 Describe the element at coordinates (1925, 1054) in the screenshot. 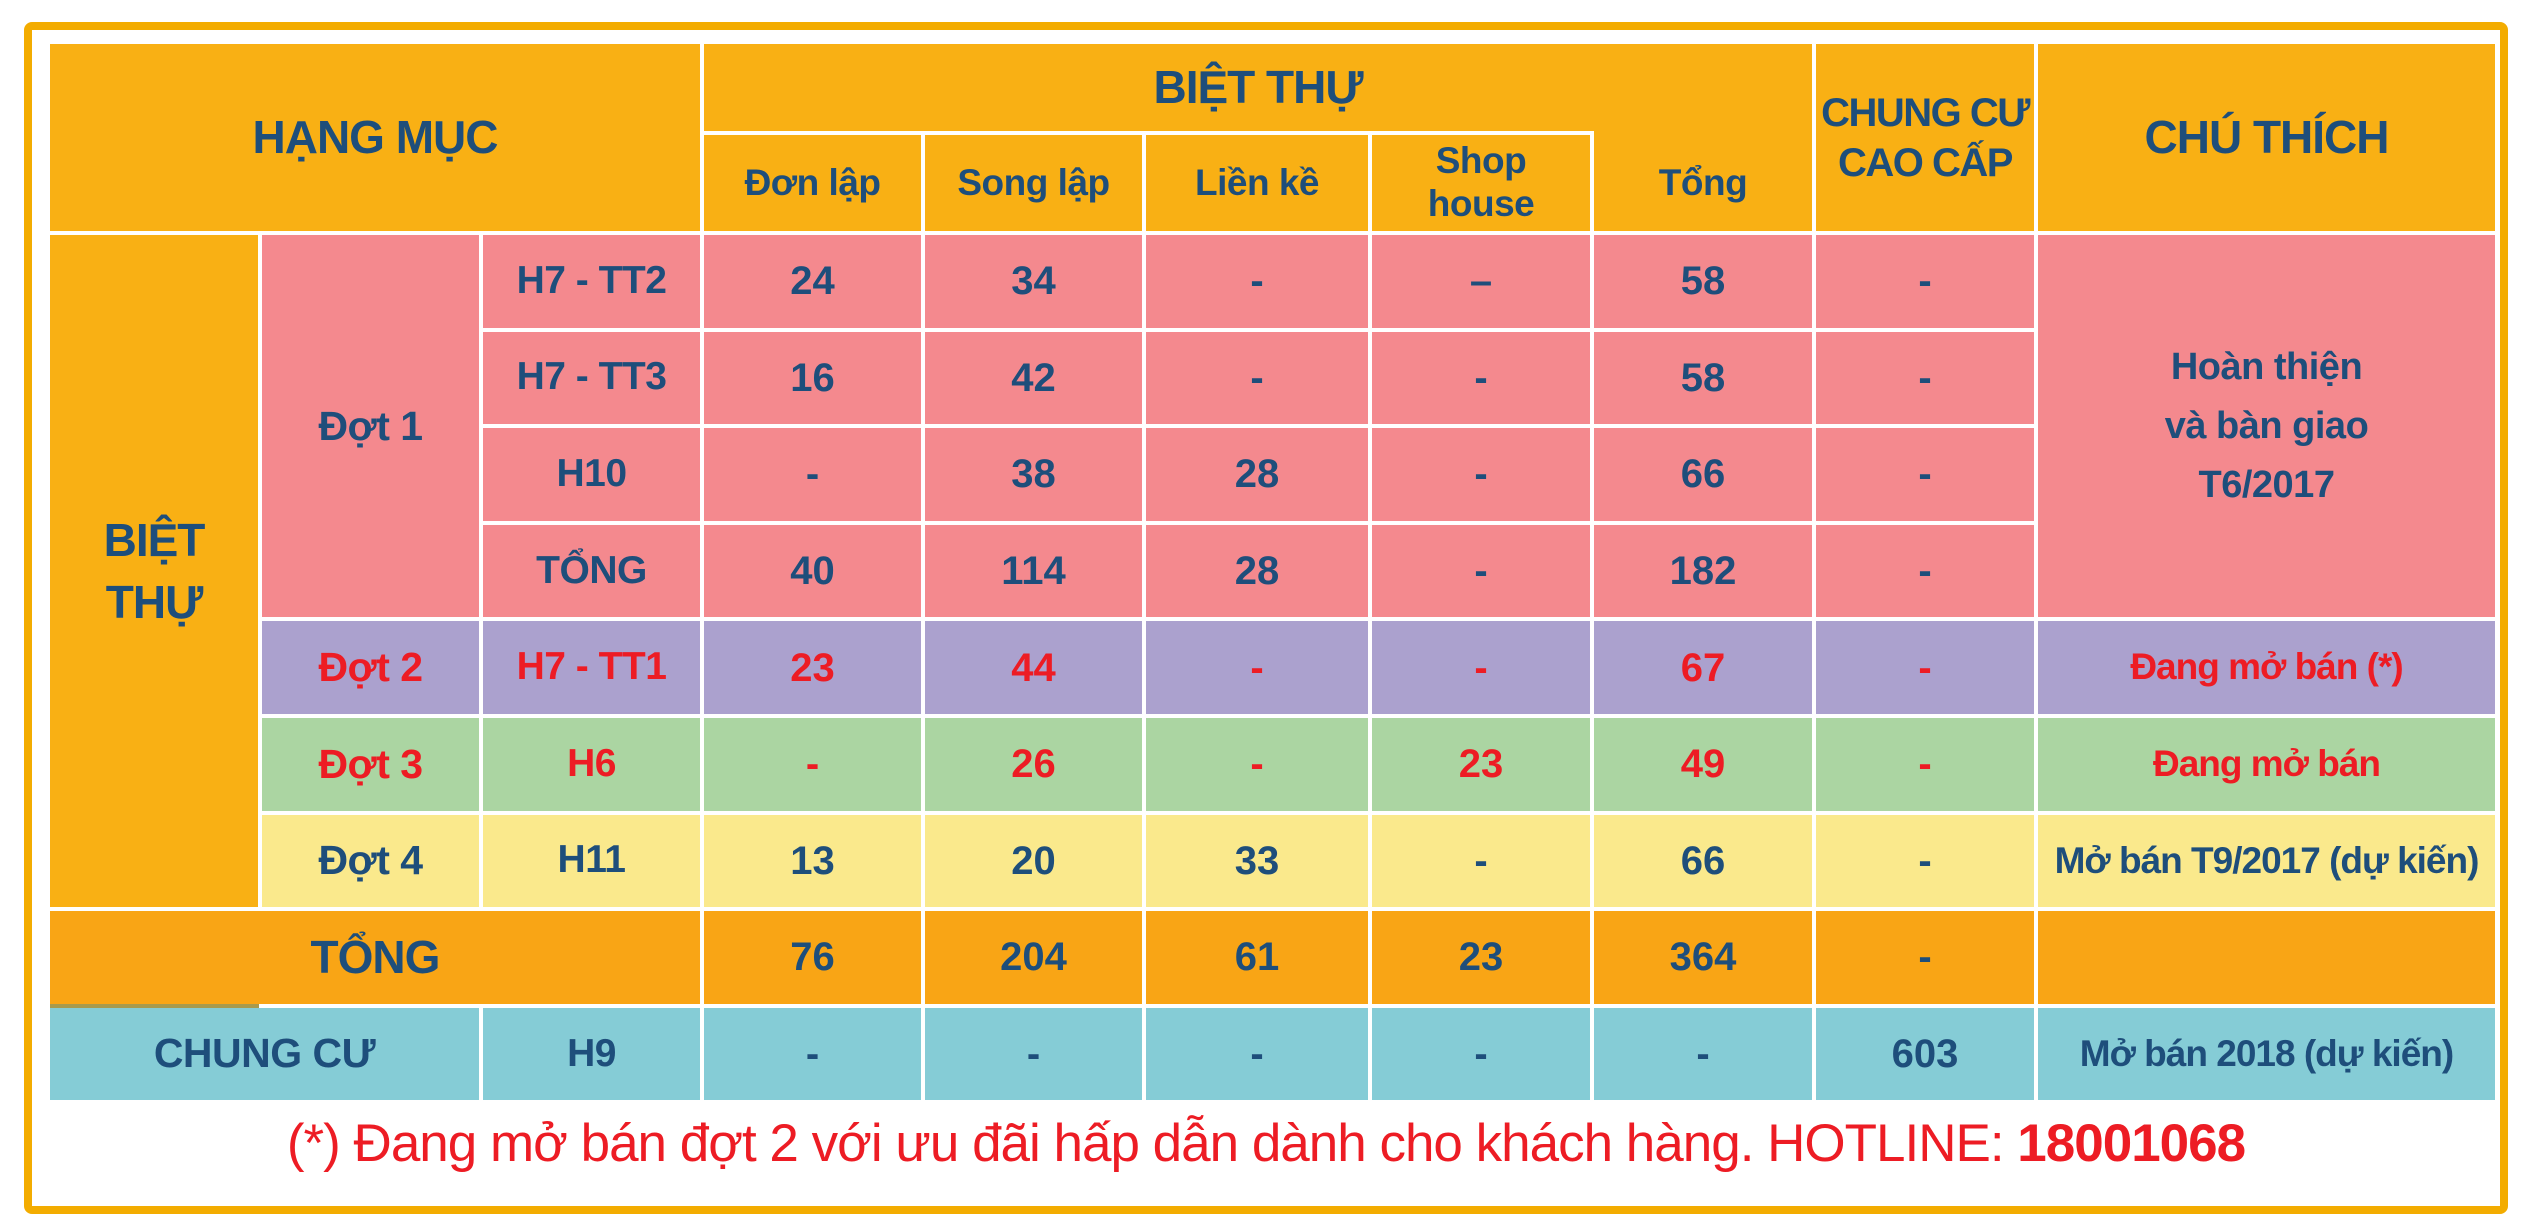

I see `cell-chung-cu-chung-cu: 603` at that location.